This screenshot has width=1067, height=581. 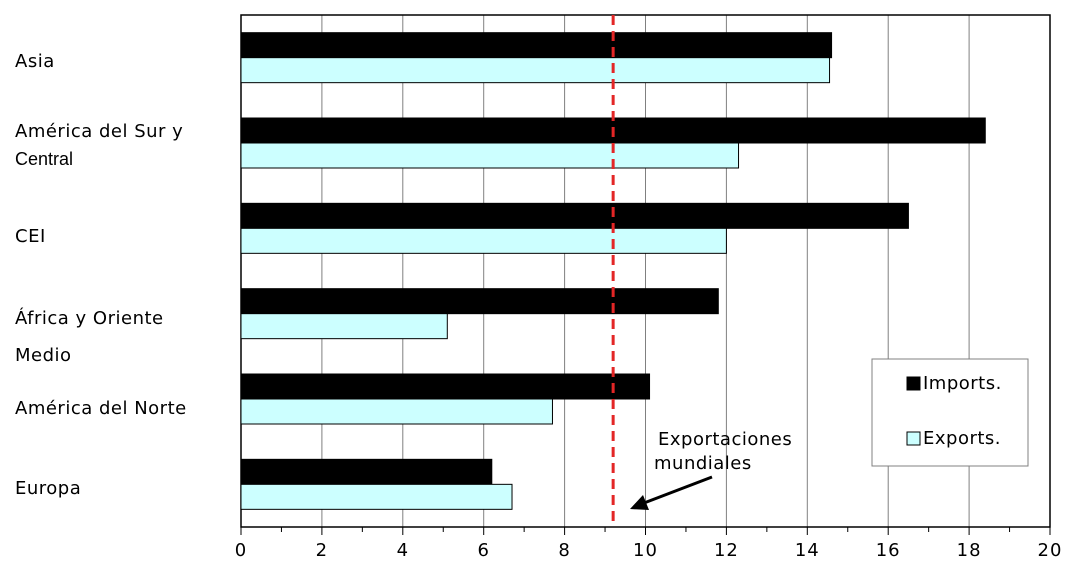 What do you see at coordinates (754, 452) in the screenshot?
I see `annotation-label: Exportaciones mundiales` at bounding box center [754, 452].